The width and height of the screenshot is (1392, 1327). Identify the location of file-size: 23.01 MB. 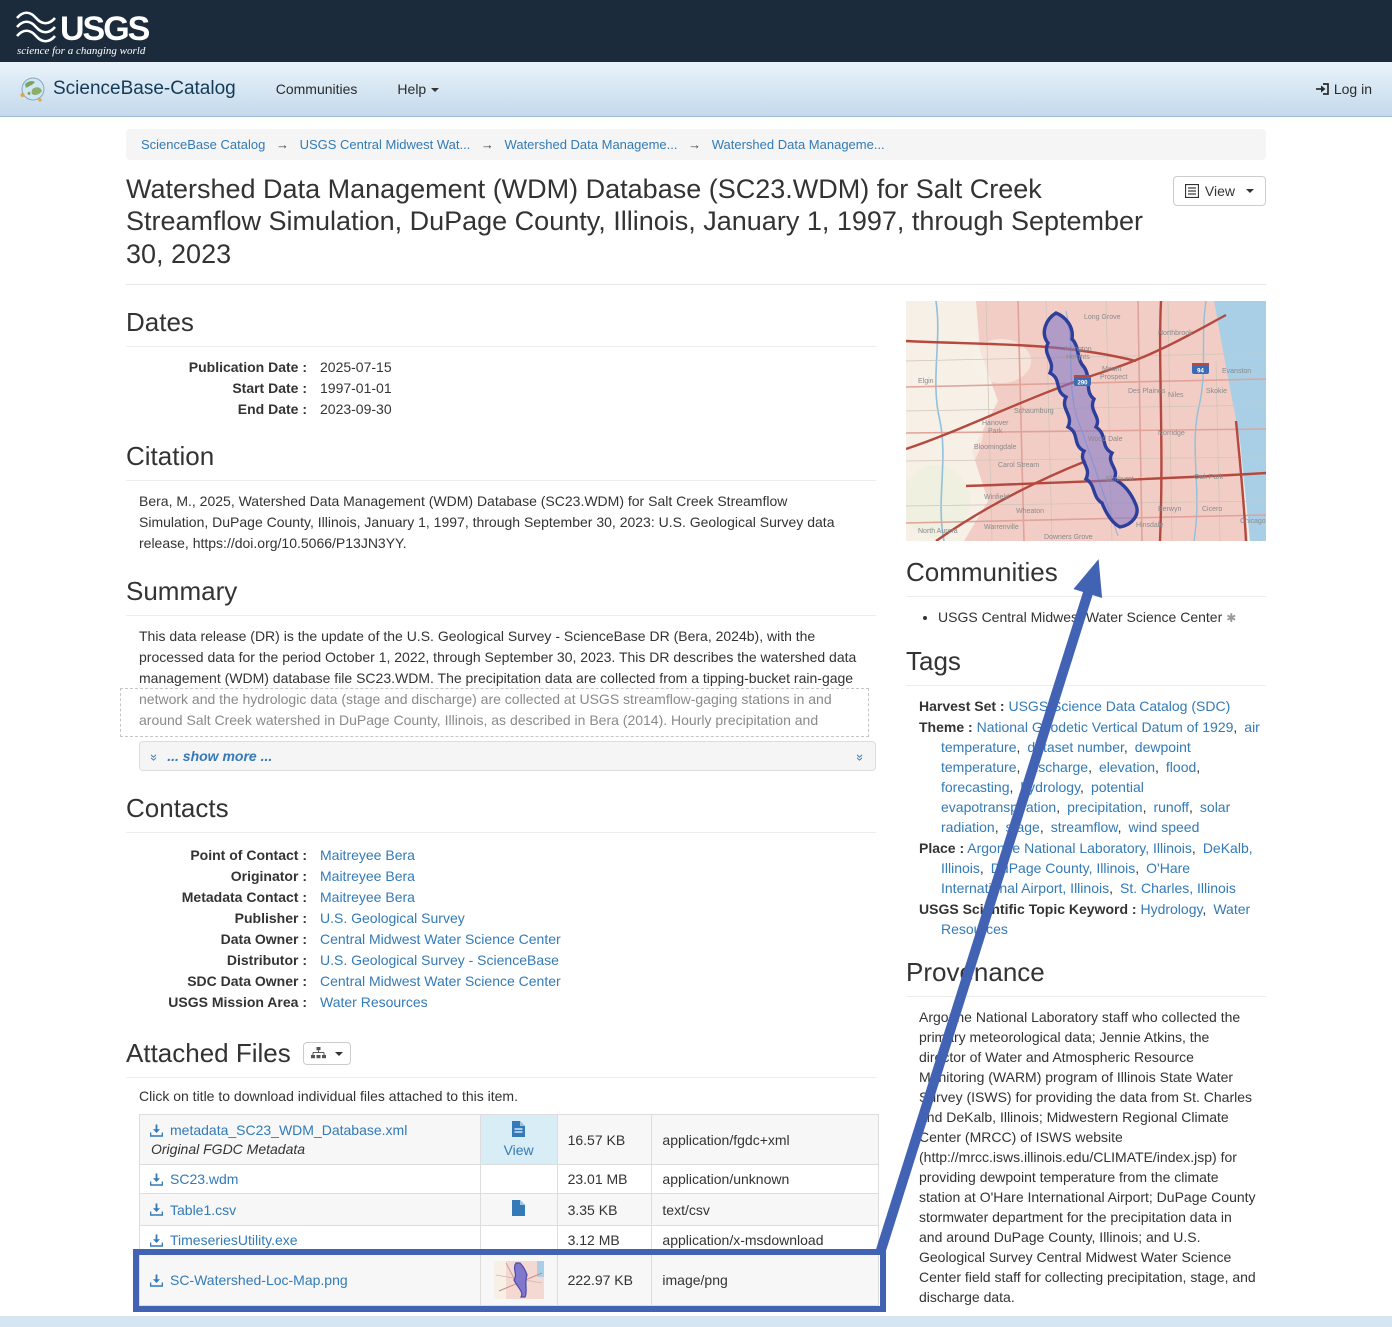
(604, 1179).